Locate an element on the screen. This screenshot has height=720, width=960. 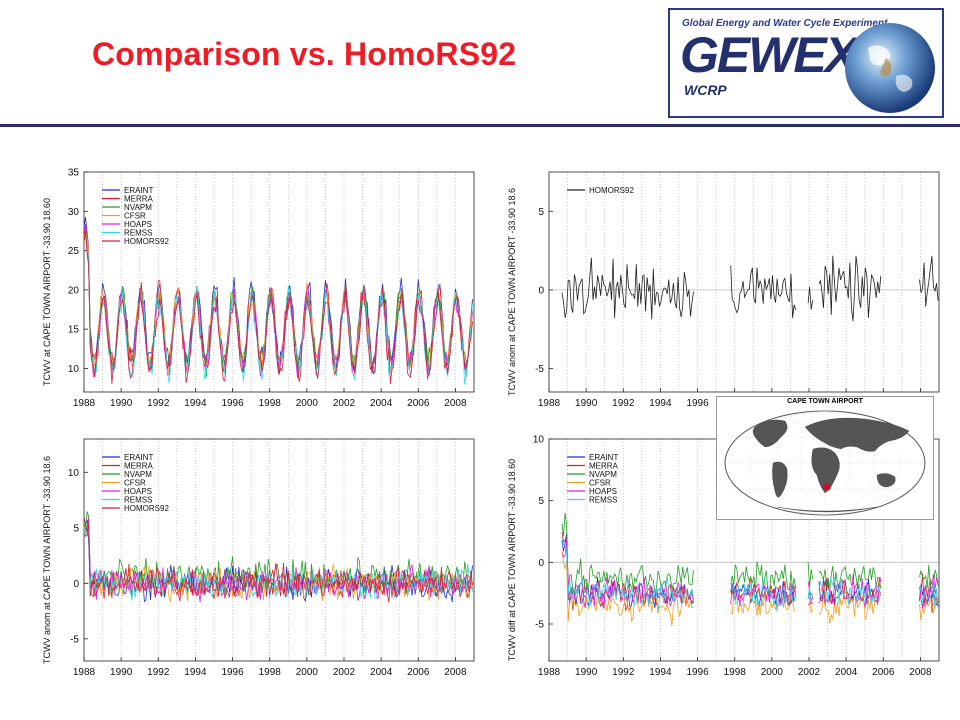
y-tick-label: 30 is located at coordinates (74, 212).